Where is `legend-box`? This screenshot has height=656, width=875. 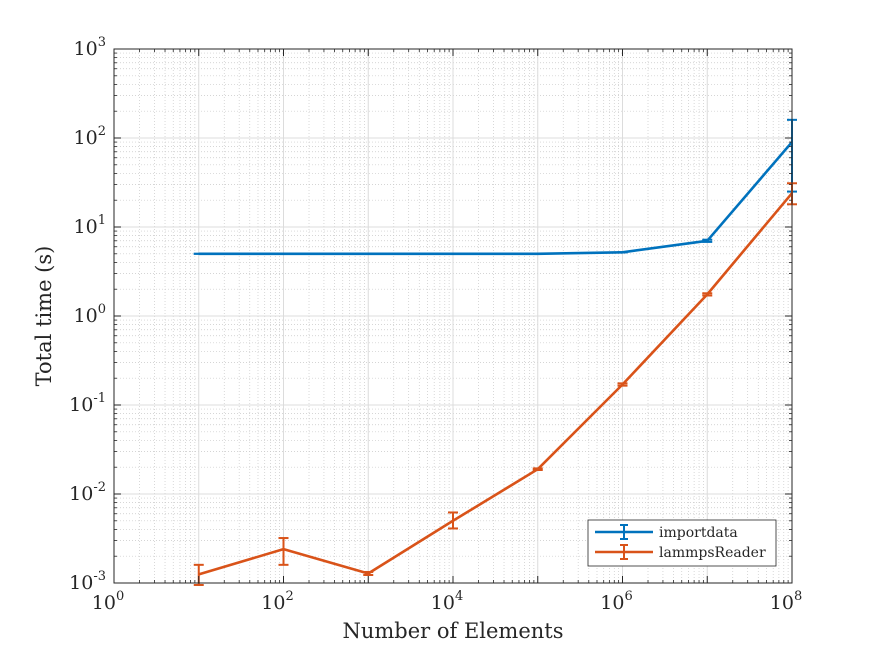 legend-box is located at coordinates (682, 543).